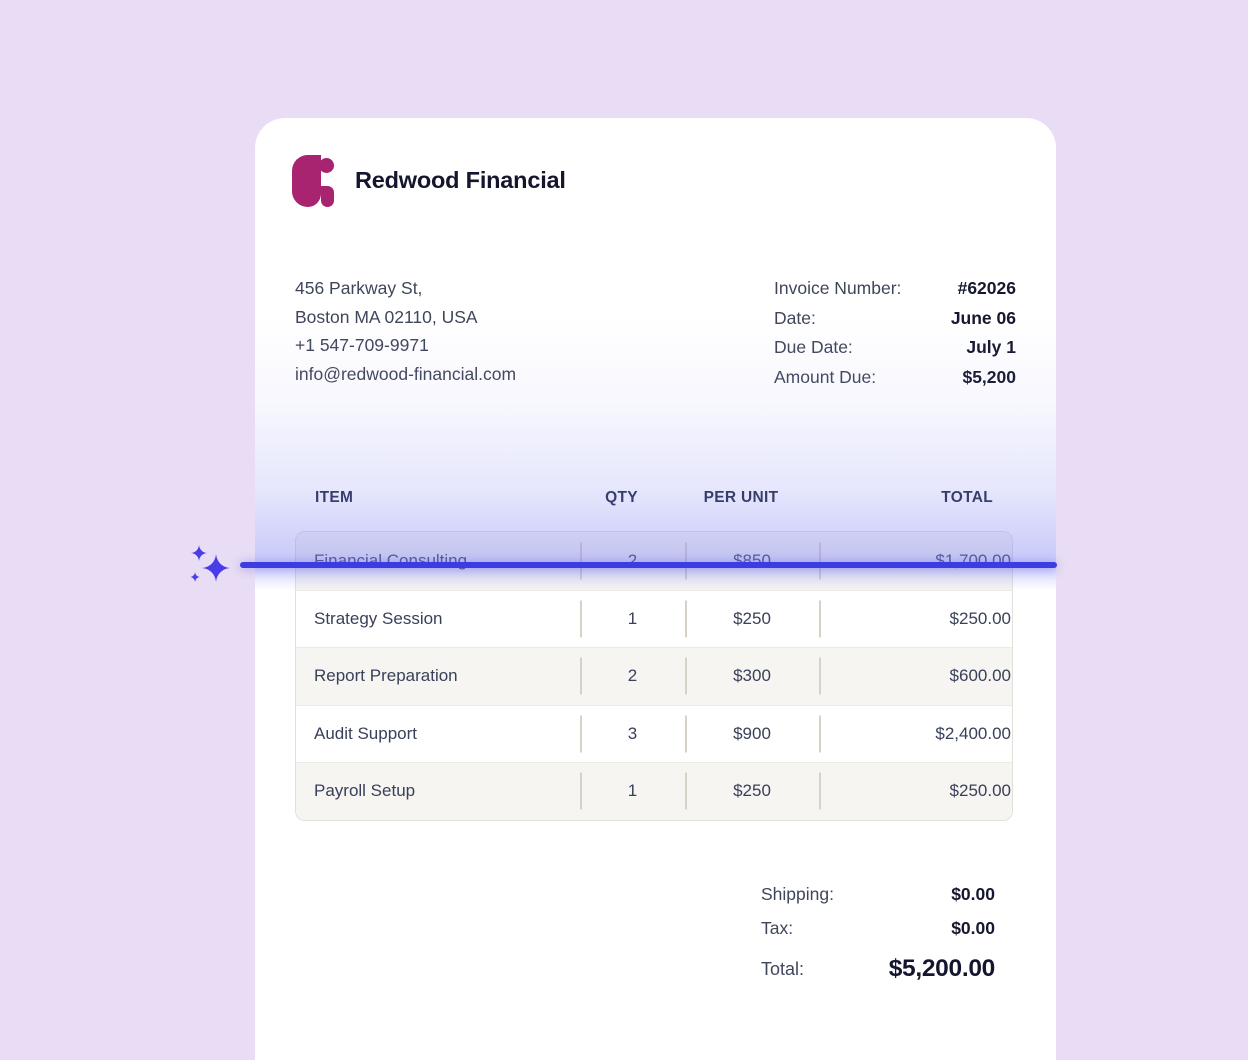  I want to click on cell-per-unit: $900, so click(752, 734).